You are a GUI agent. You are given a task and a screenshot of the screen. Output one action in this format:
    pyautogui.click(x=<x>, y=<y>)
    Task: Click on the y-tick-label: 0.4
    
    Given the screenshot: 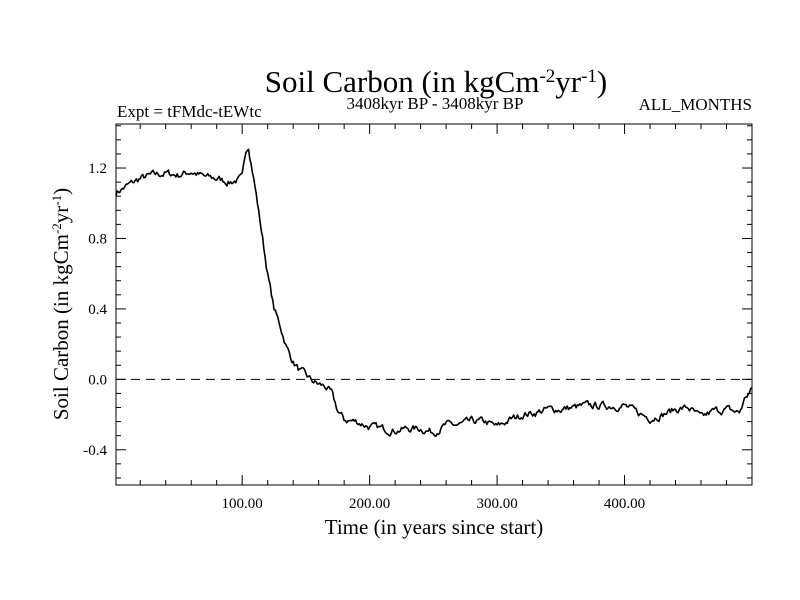 What is the action you would take?
    pyautogui.click(x=97, y=310)
    